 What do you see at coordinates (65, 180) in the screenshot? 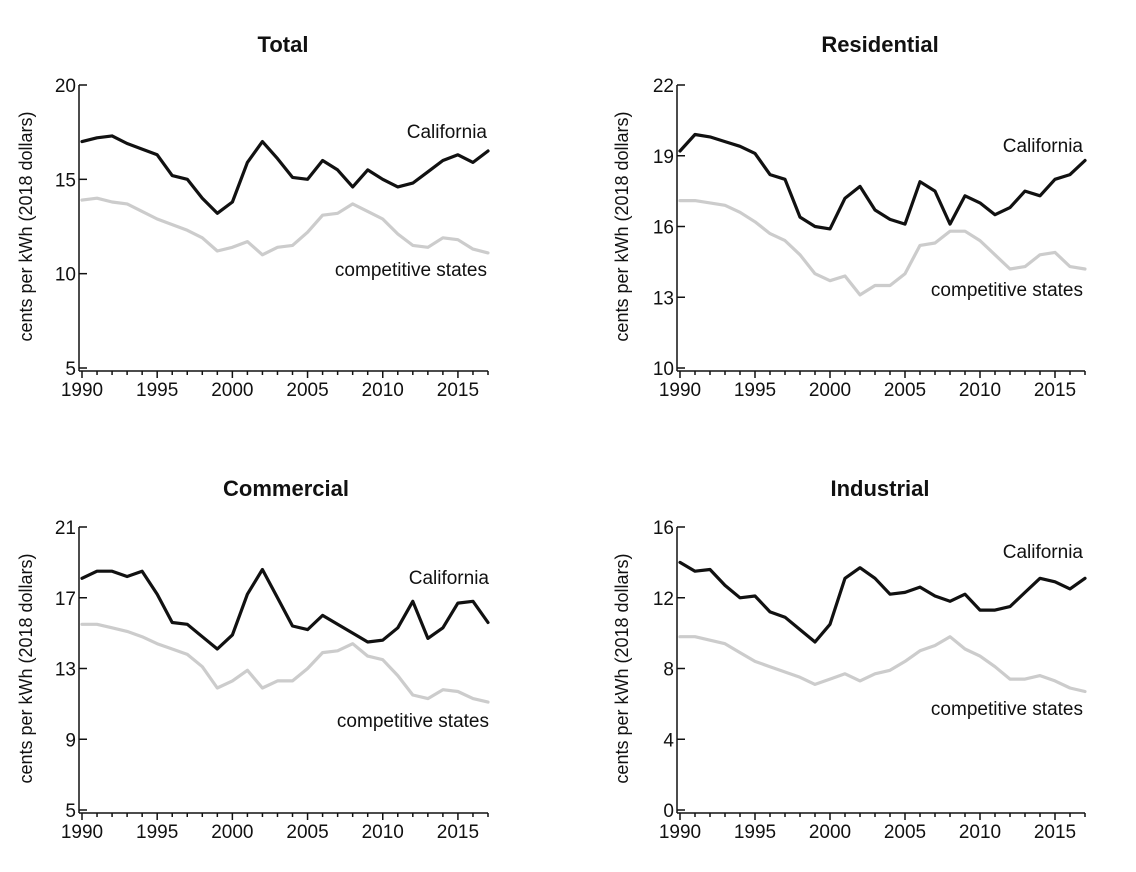
I see `y-tick-label: 15` at bounding box center [65, 180].